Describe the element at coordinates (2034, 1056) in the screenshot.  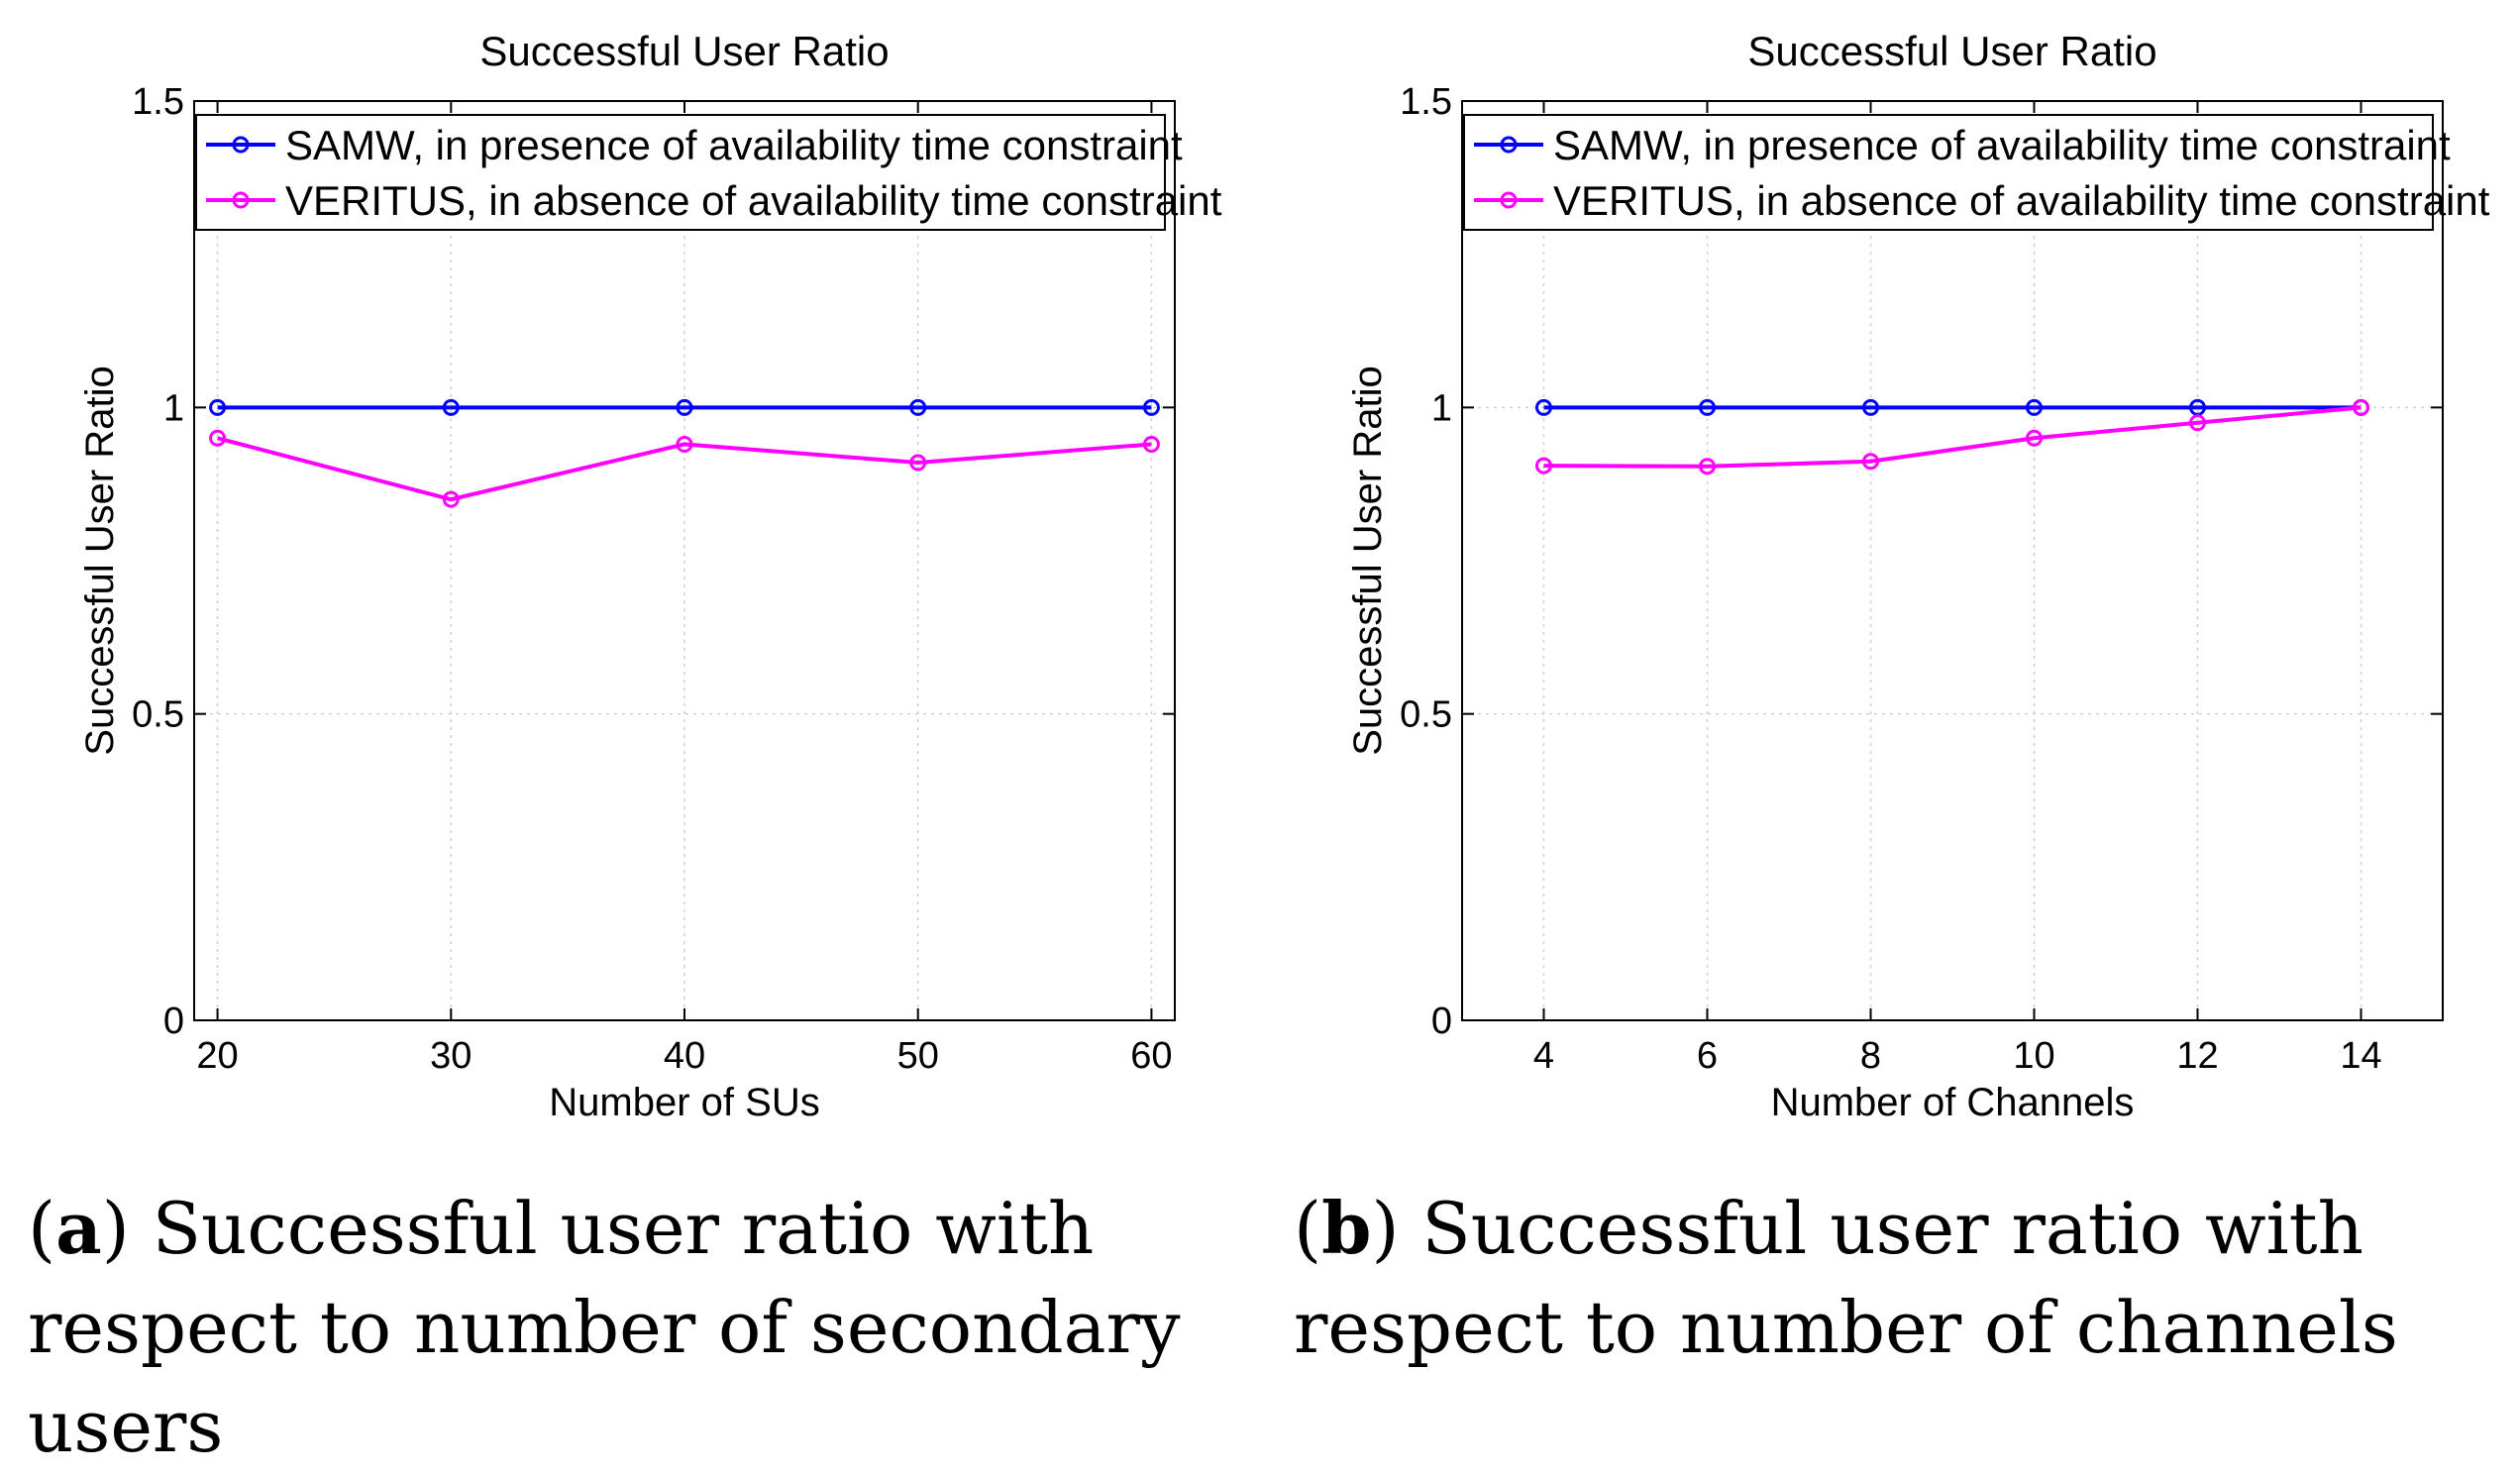
I see `plot-b-xtick-label: 10` at that location.